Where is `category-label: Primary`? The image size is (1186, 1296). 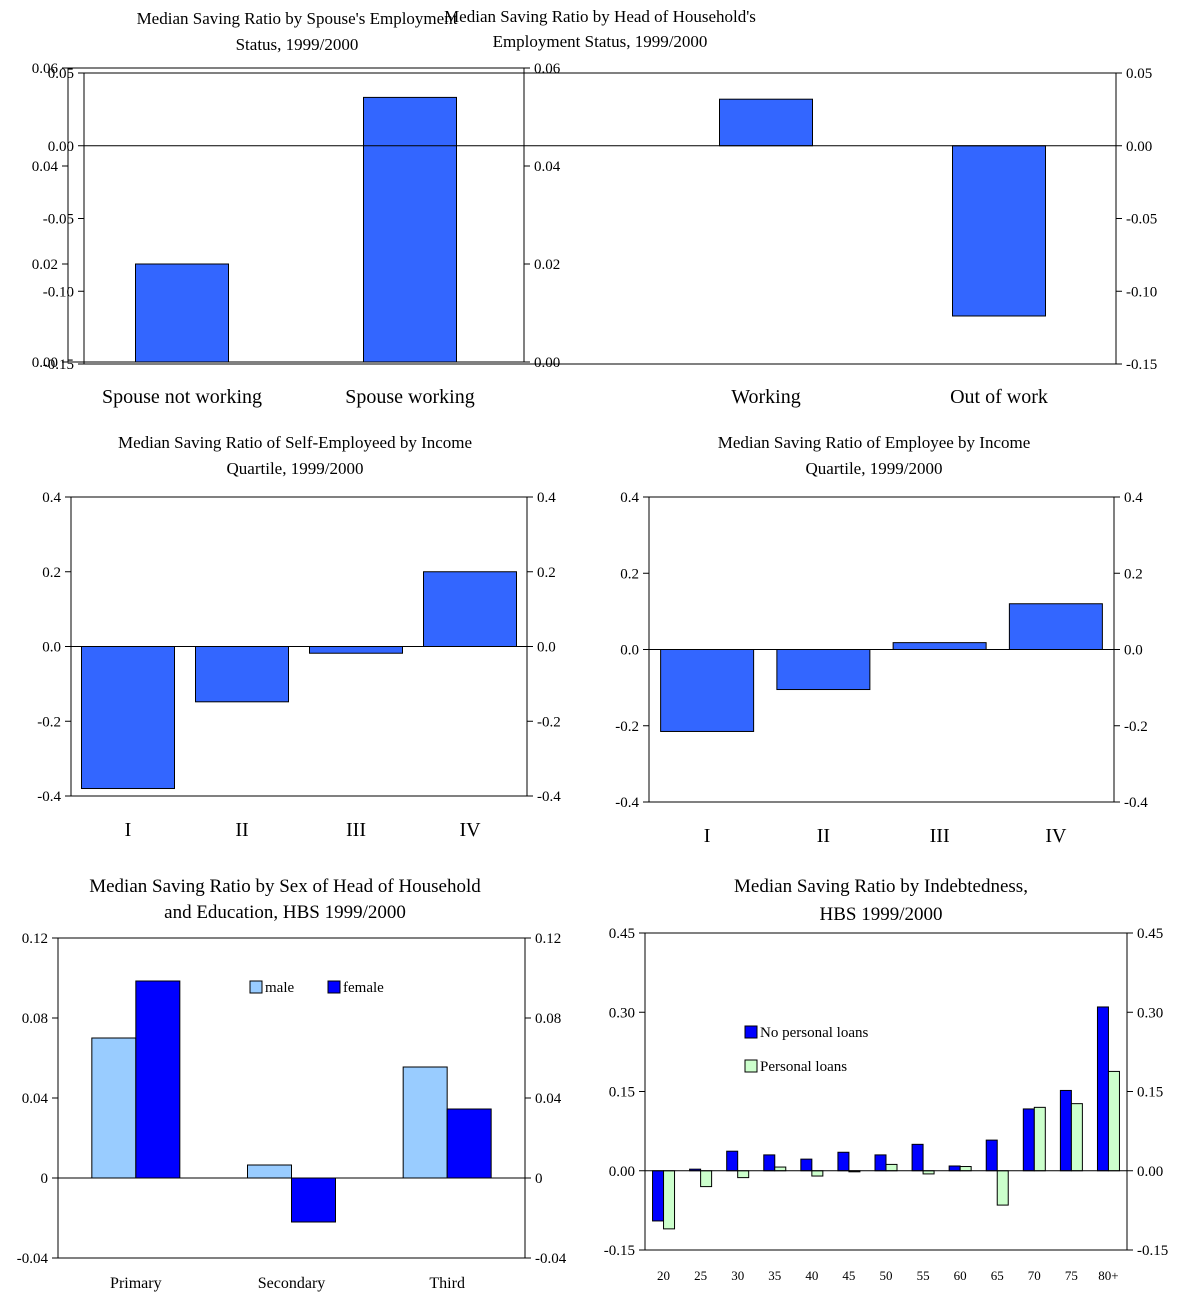 category-label: Primary is located at coordinates (136, 1283).